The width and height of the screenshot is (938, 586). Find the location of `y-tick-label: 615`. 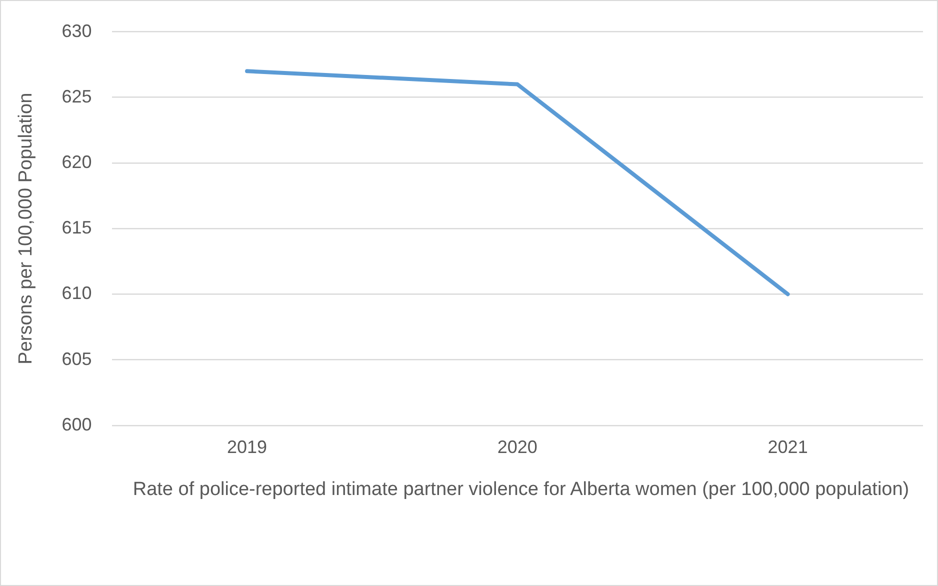

y-tick-label: 615 is located at coordinates (77, 228).